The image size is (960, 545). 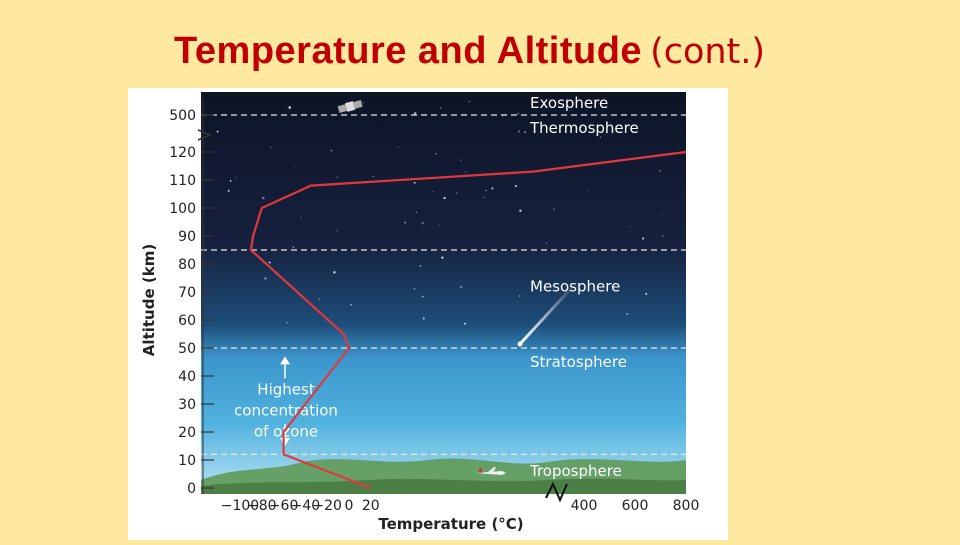 I want to click on slide-title-main: Temperature and Altitude, so click(x=408, y=51).